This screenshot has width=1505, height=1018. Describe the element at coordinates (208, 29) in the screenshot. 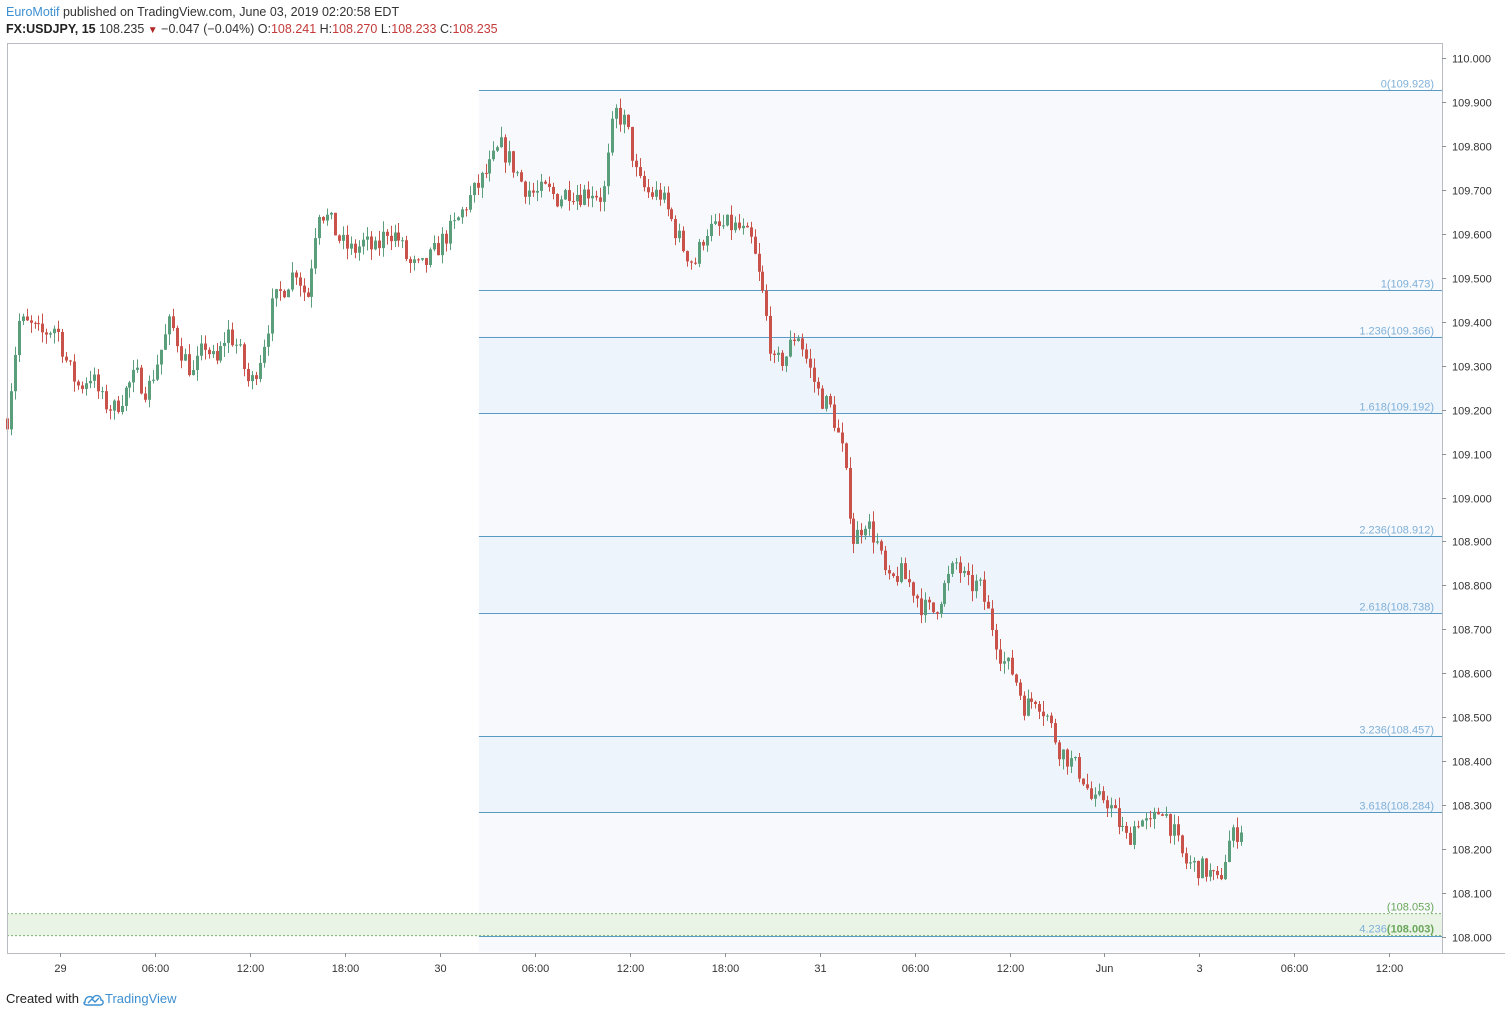

I see `price-change: −0.047 (−0.04%)` at that location.